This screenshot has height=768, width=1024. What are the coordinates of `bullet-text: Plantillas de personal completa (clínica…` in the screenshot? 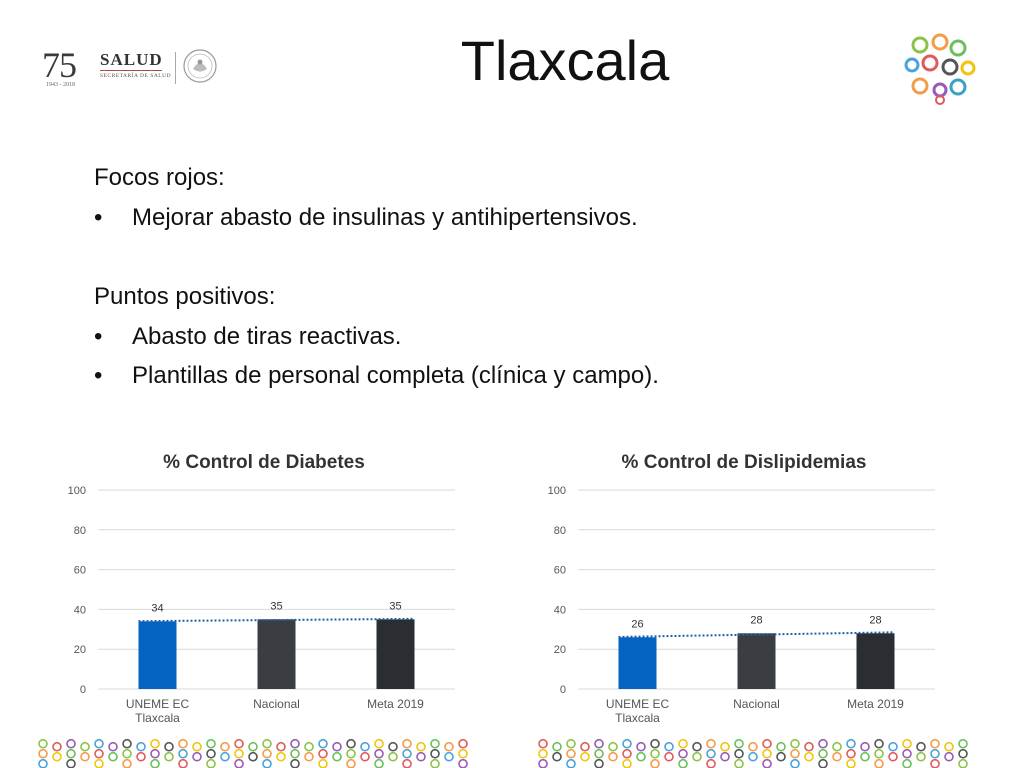 It's located at (395, 375).